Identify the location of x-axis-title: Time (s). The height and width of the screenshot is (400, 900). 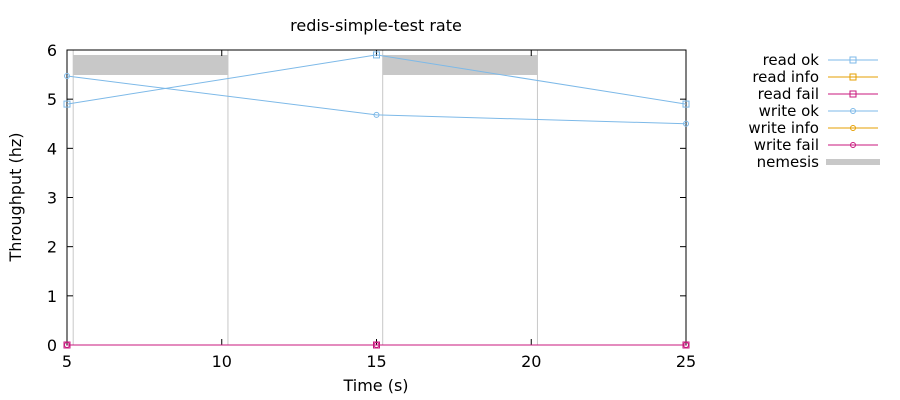
(375, 385).